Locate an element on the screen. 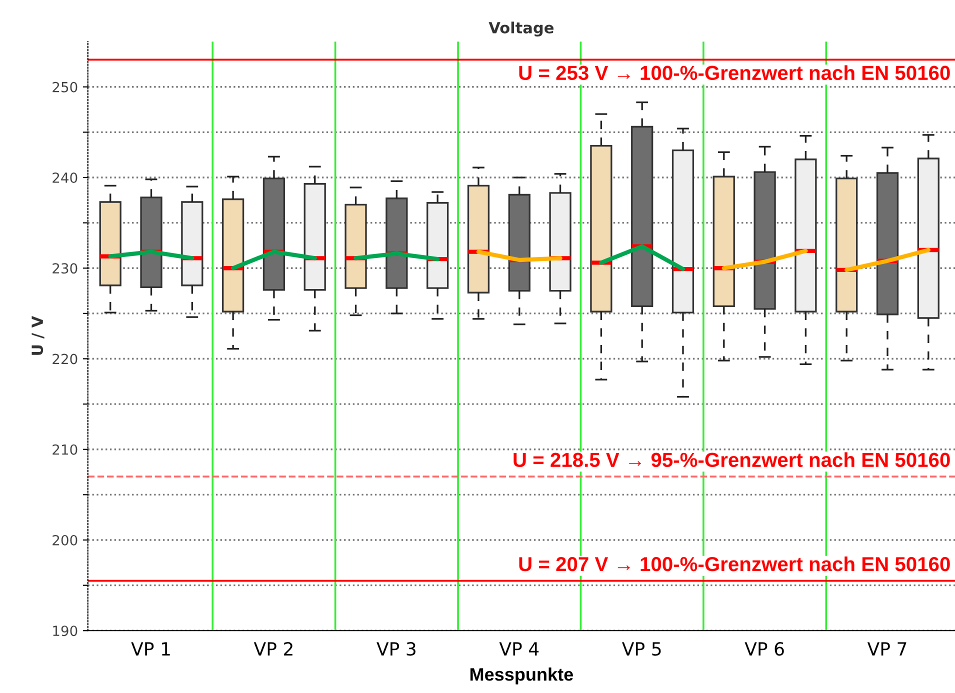 The height and width of the screenshot is (693, 955). annotation: U = 253 V → 100-%-Grenzwert nach EN 50160 is located at coordinates (734, 72).